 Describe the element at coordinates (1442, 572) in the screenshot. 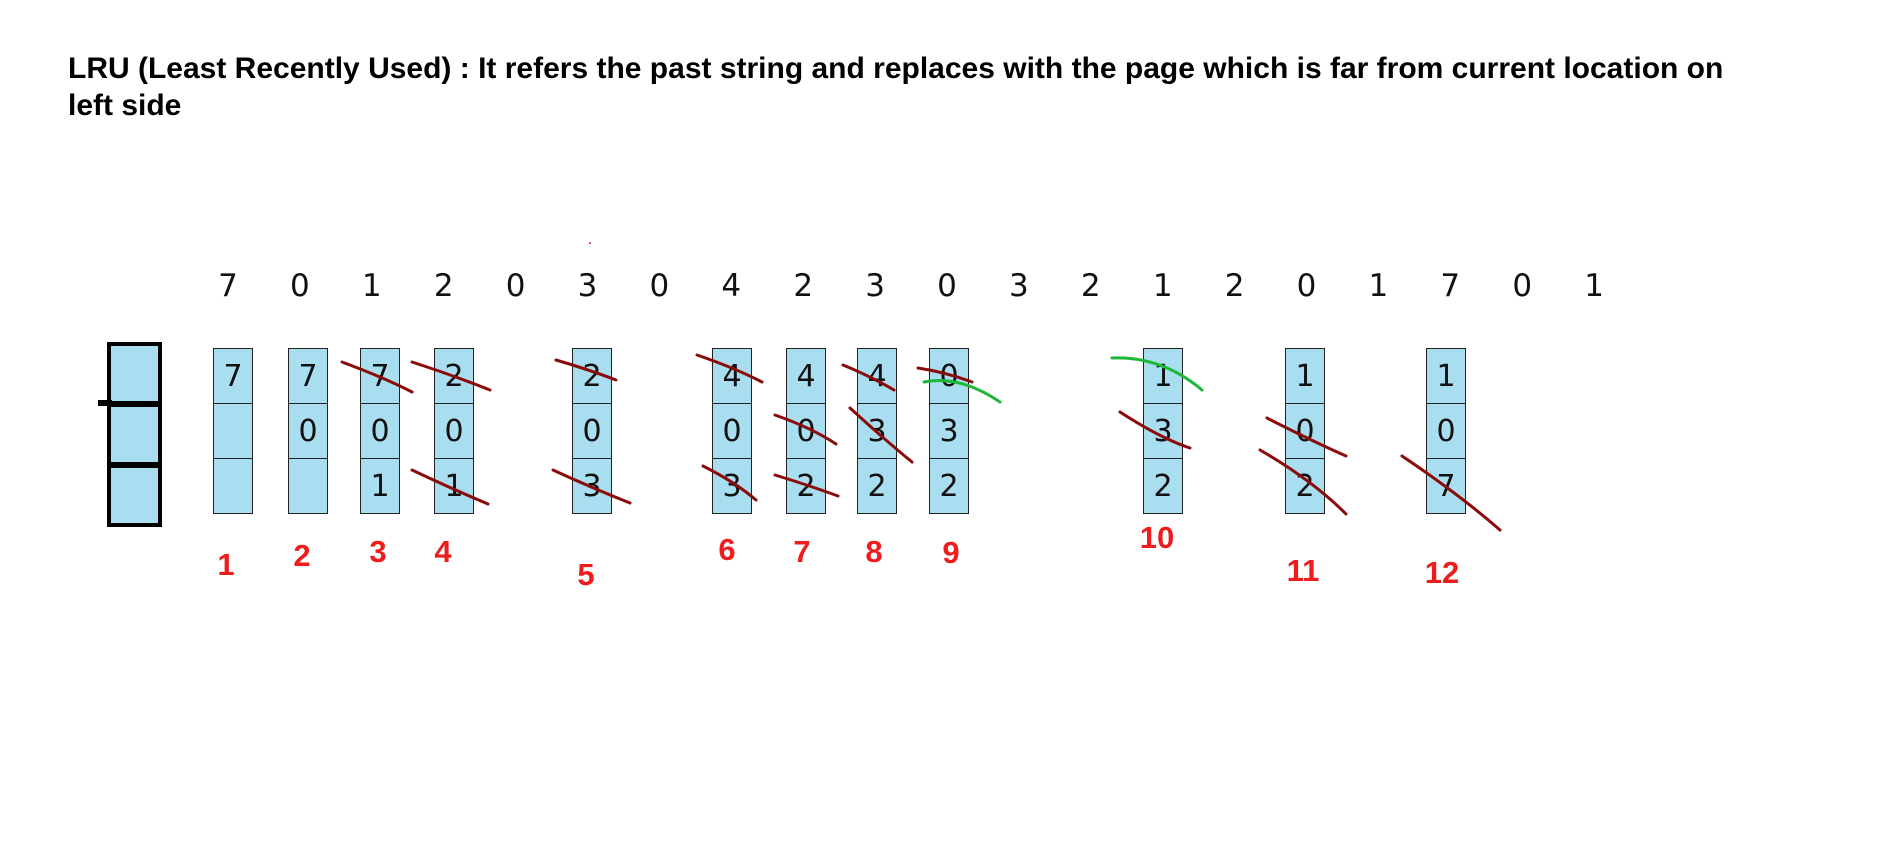

I see `step-label: 12` at that location.